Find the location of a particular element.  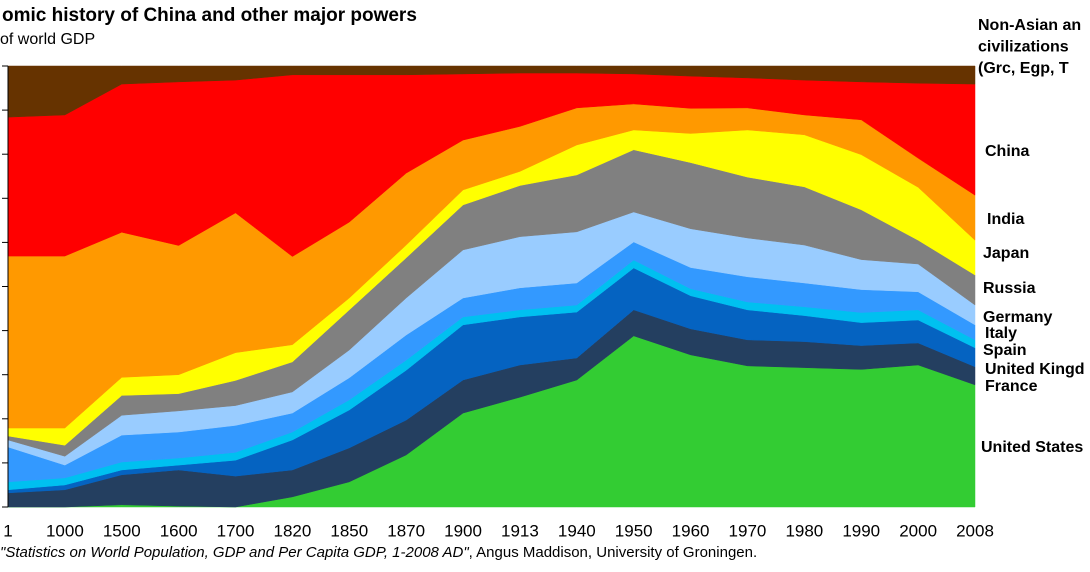

x-tick-label: 1960 is located at coordinates (691, 530).